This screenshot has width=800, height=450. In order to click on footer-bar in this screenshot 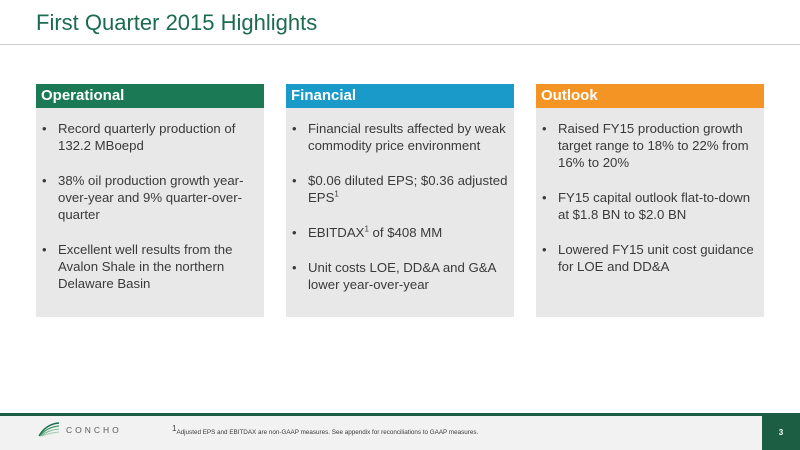, I will do `click(400, 431)`.